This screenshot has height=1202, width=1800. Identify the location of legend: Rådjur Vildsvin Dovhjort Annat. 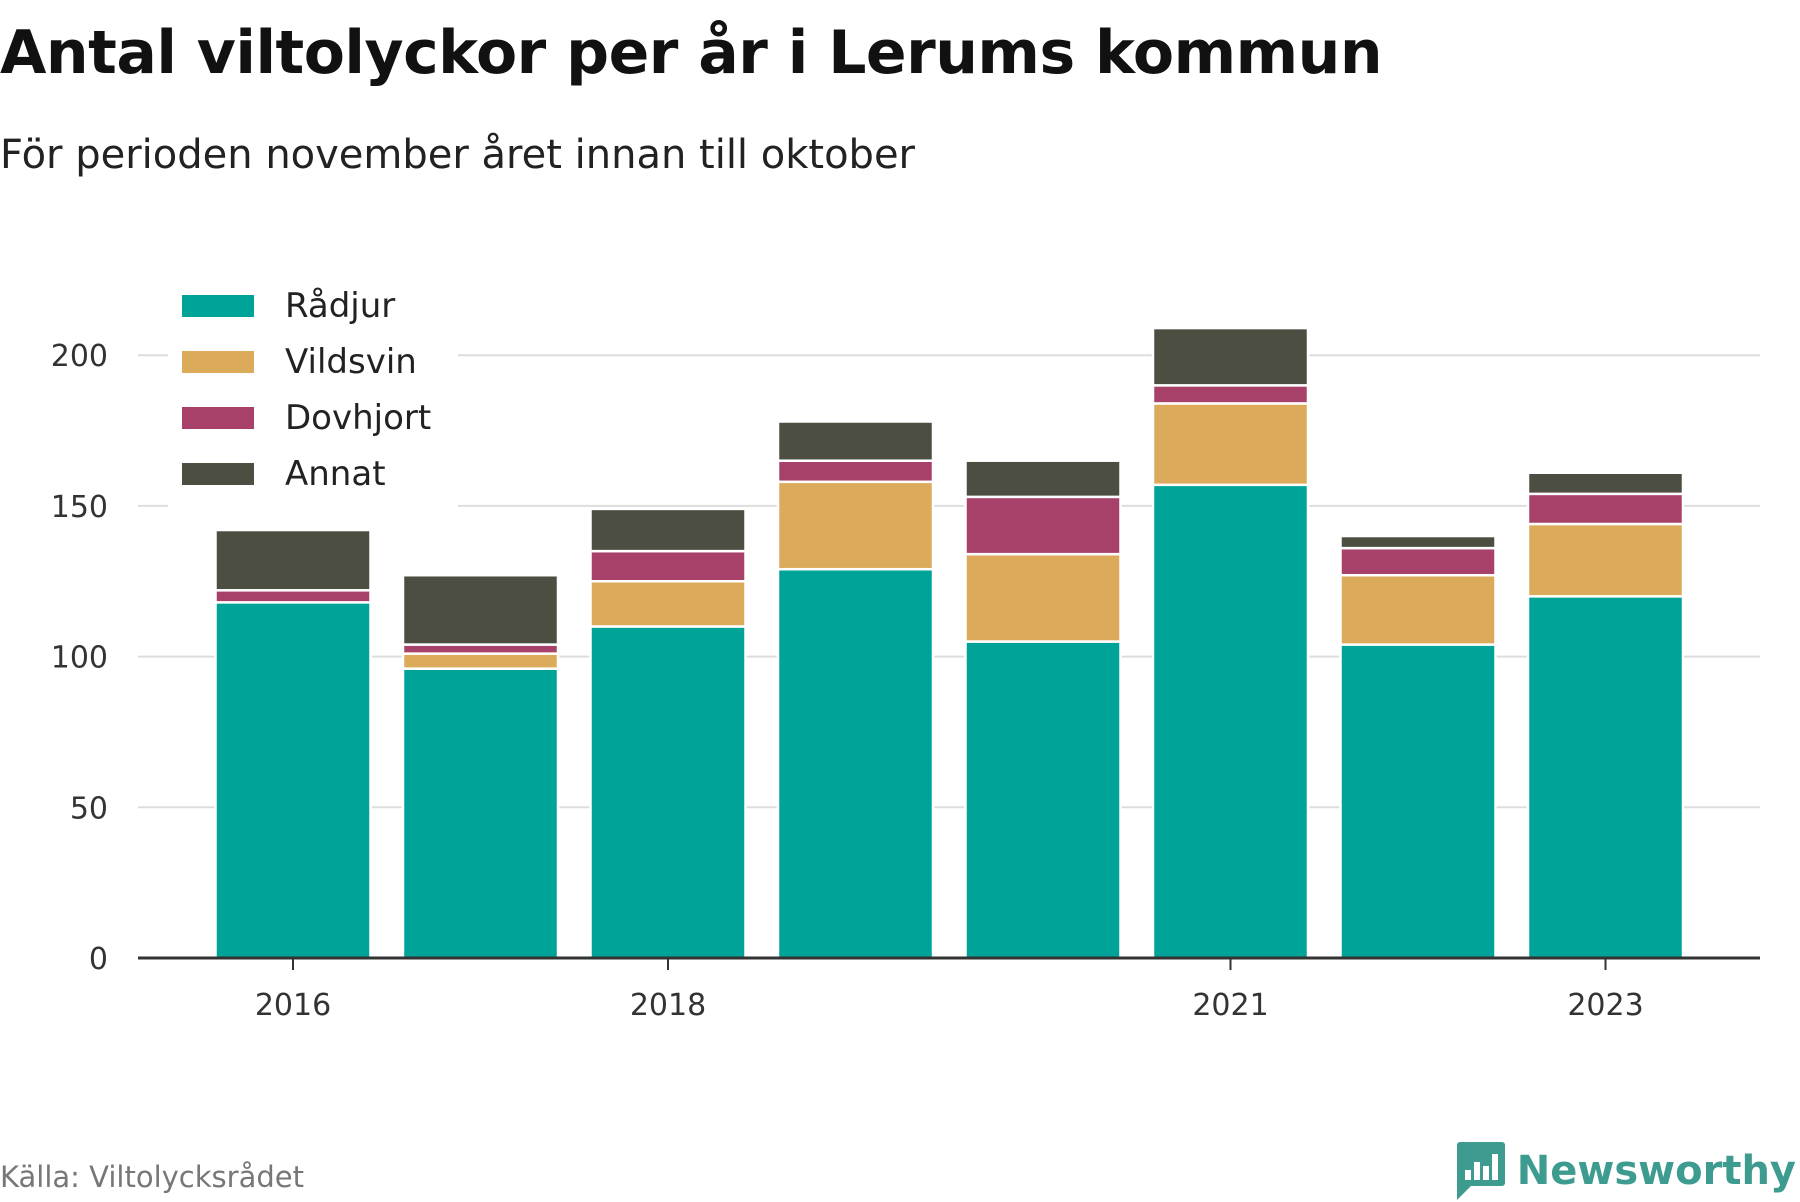
(313, 389).